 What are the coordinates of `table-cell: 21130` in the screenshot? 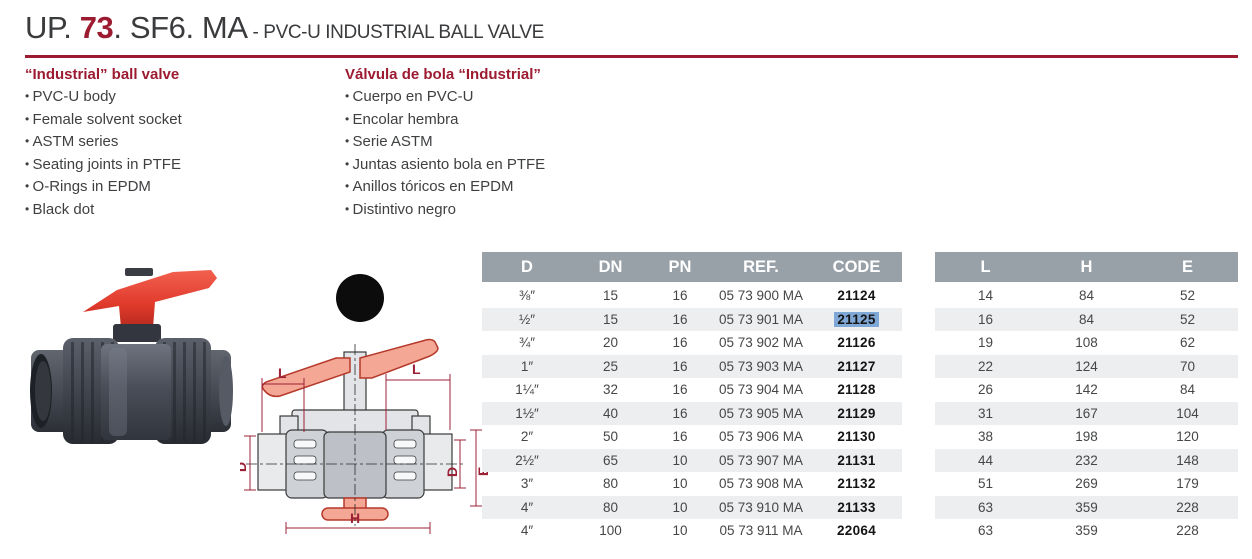 It's located at (856, 437).